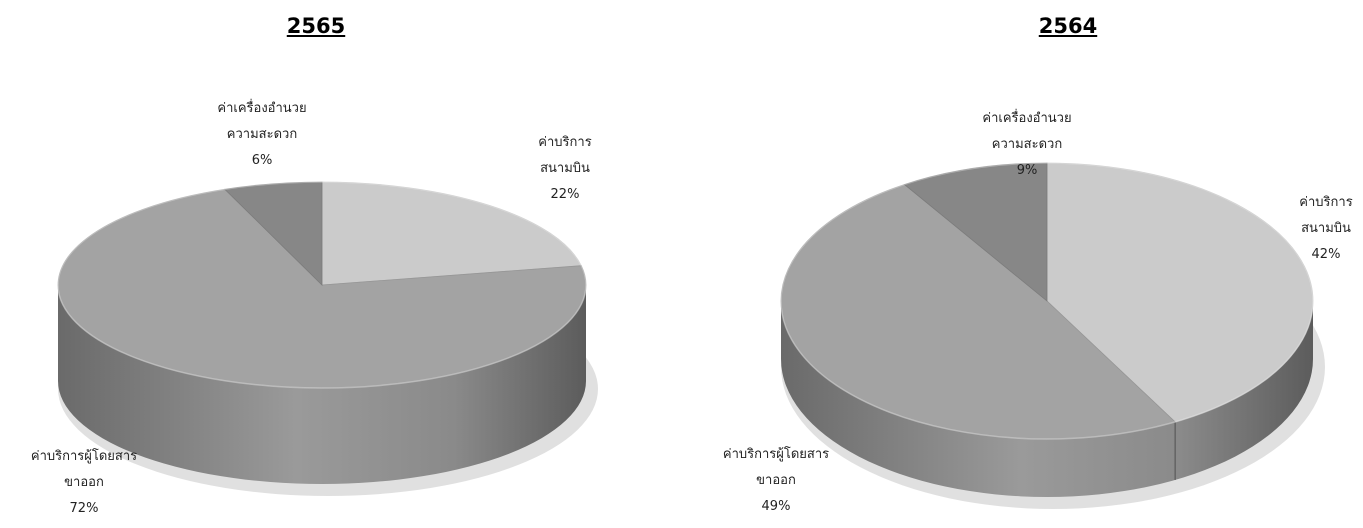 The width and height of the screenshot is (1363, 528). What do you see at coordinates (1027, 170) in the screenshot?
I see `slice-value-label: 9%` at bounding box center [1027, 170].